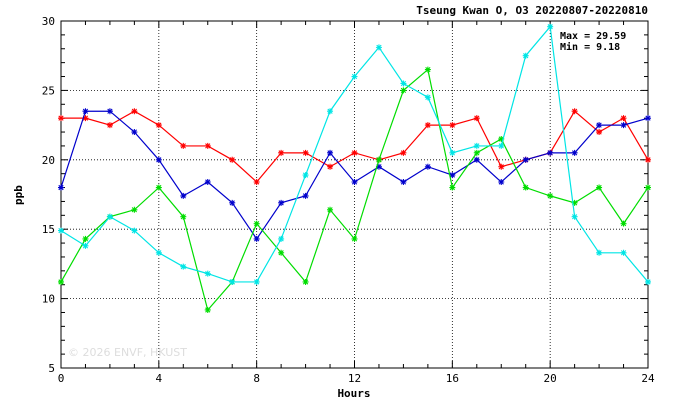 The image size is (674, 409). I want to click on x-tick-label: 20, so click(550, 378).